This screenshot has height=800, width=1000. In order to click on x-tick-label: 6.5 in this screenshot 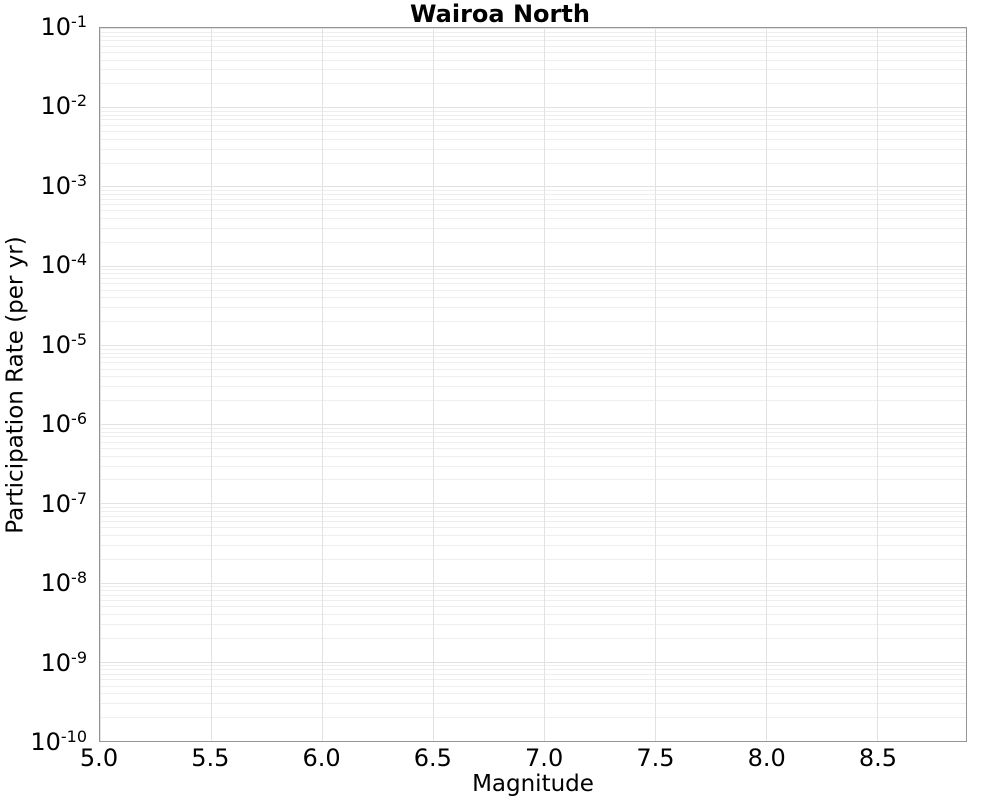, I will do `click(432, 758)`.